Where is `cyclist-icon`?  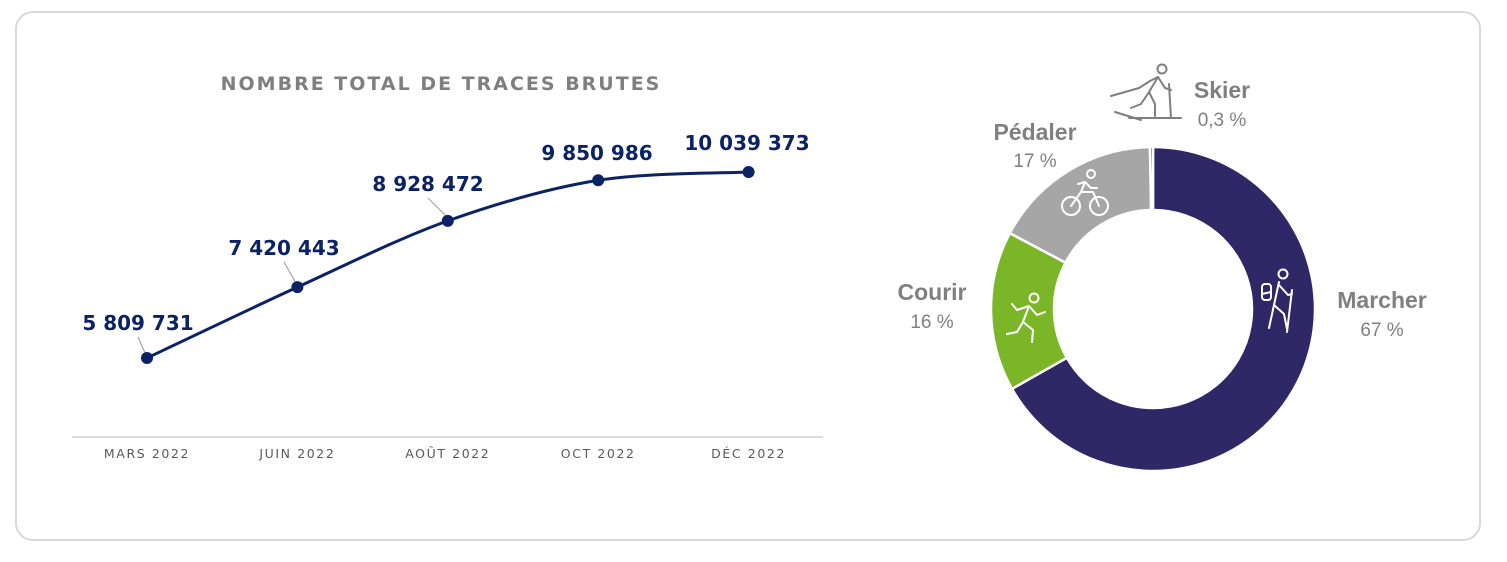 cyclist-icon is located at coordinates (1085, 192).